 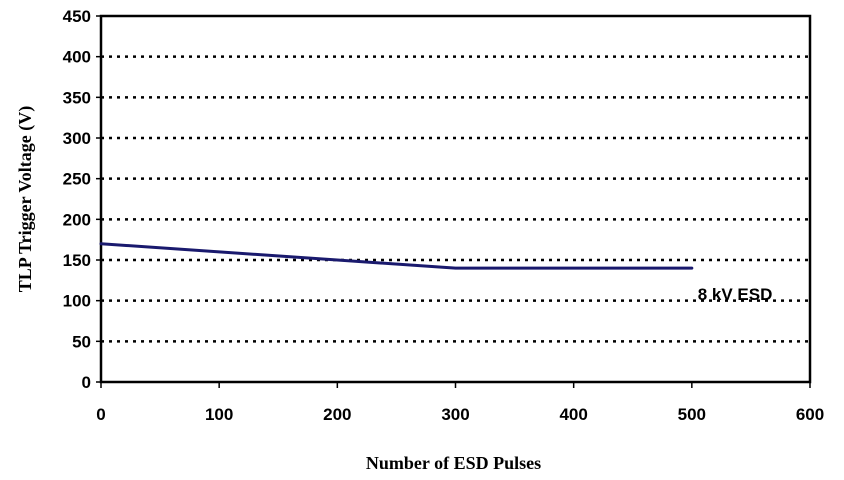 What do you see at coordinates (337, 414) in the screenshot?
I see `x-tick-label-200: 200` at bounding box center [337, 414].